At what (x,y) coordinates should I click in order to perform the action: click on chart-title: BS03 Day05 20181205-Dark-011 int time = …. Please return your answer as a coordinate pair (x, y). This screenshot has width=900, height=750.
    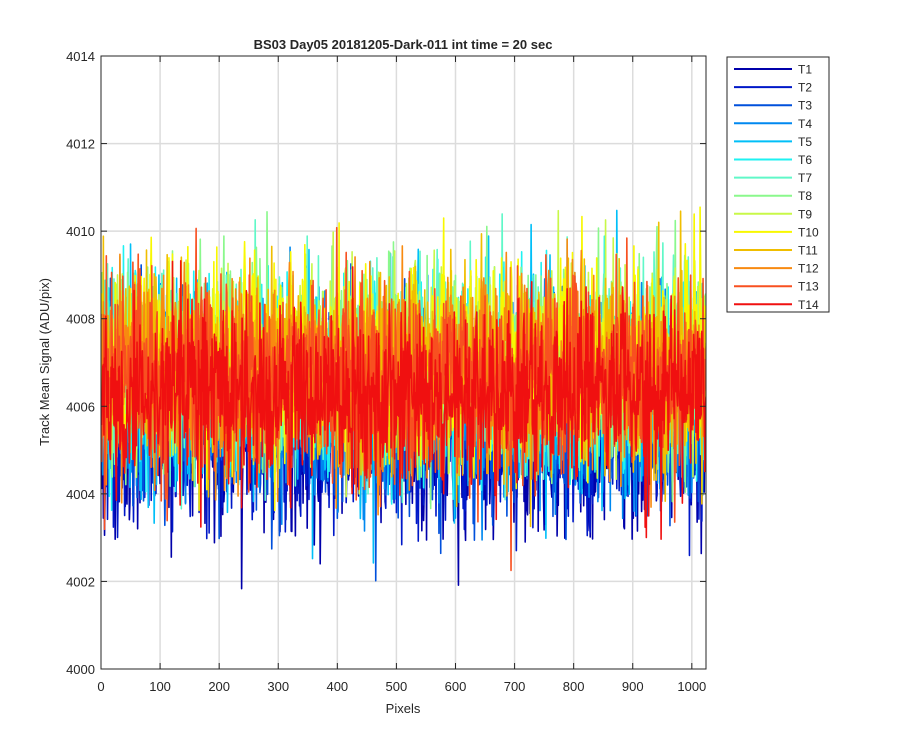
    Looking at the image, I should click on (403, 44).